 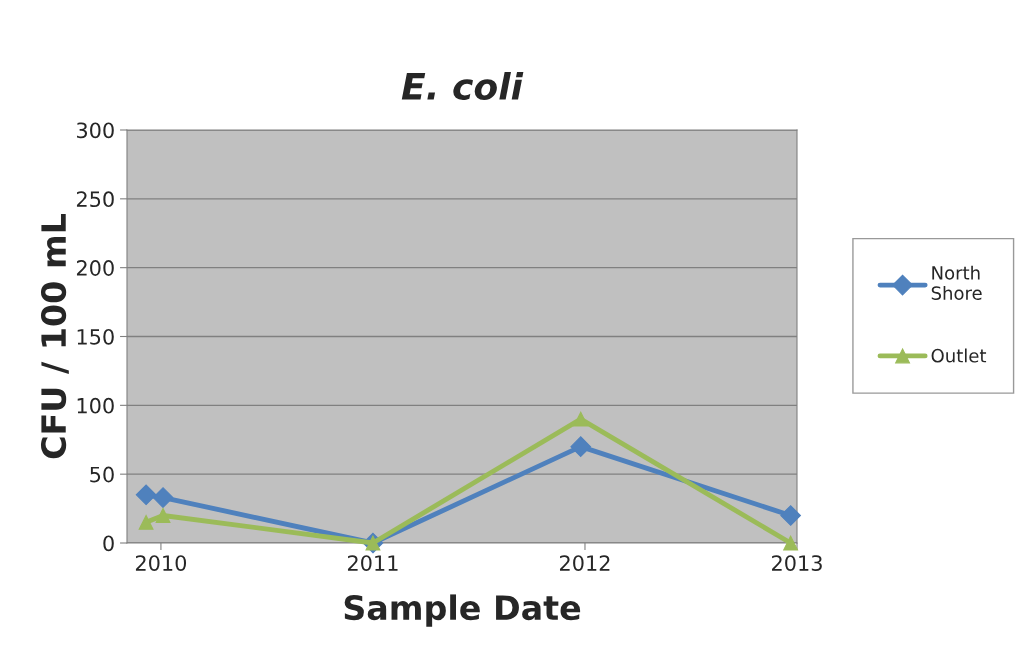 What do you see at coordinates (102, 474) in the screenshot?
I see `y-tick-label: 50` at bounding box center [102, 474].